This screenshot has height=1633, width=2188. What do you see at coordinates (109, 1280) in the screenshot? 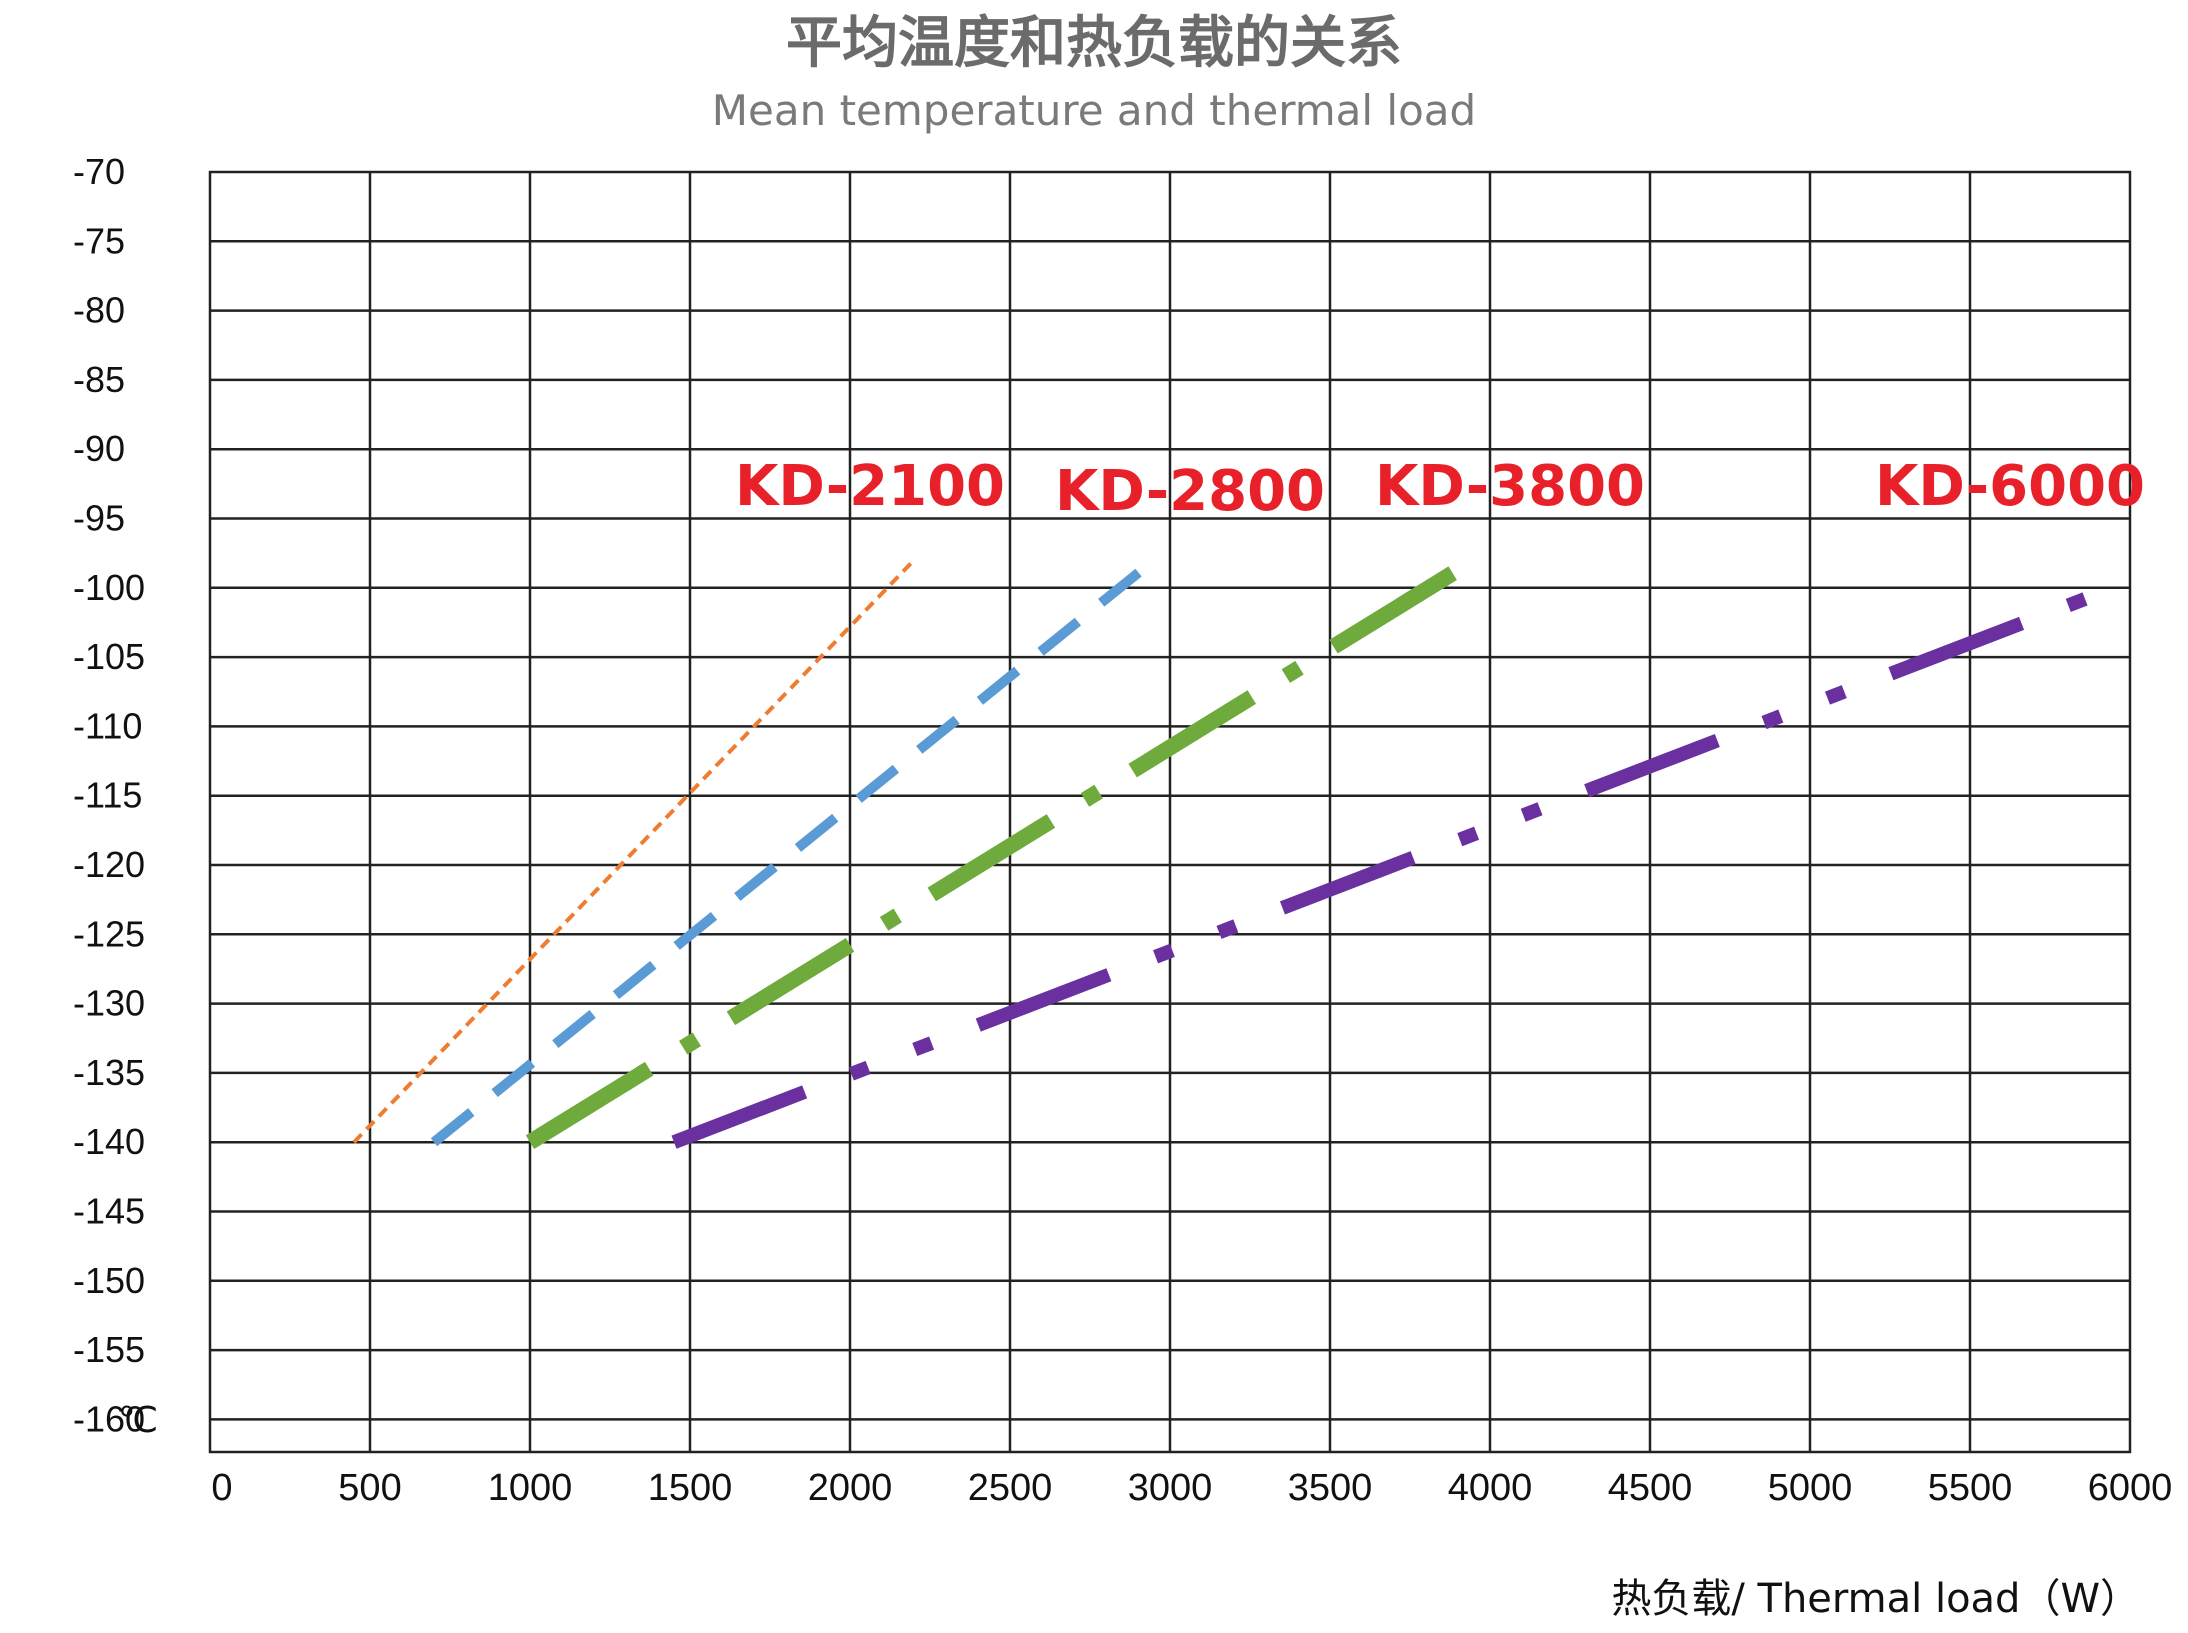
I see `y-tick-label: -150` at bounding box center [109, 1280].